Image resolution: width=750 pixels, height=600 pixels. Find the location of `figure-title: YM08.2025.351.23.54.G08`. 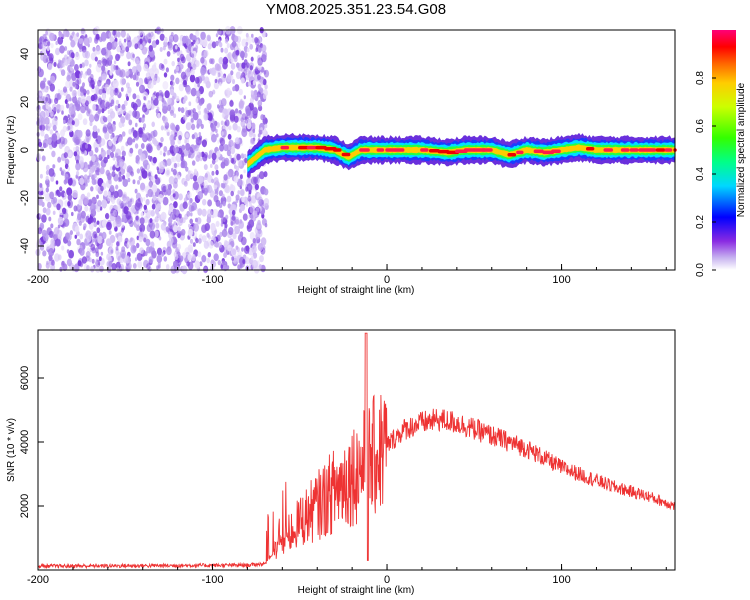

figure-title: YM08.2025.351.23.54.G08 is located at coordinates (356, 9).